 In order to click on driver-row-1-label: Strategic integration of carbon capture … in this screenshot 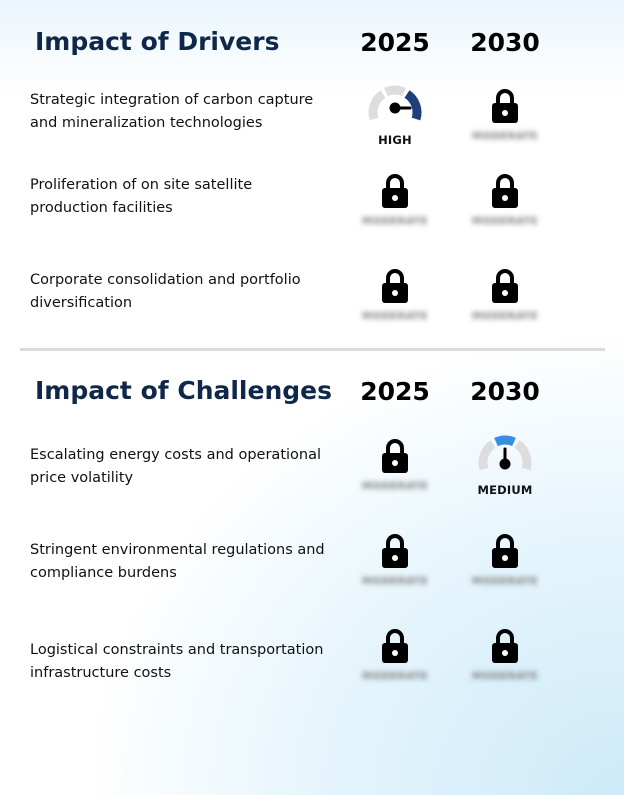, I will do `click(172, 111)`.